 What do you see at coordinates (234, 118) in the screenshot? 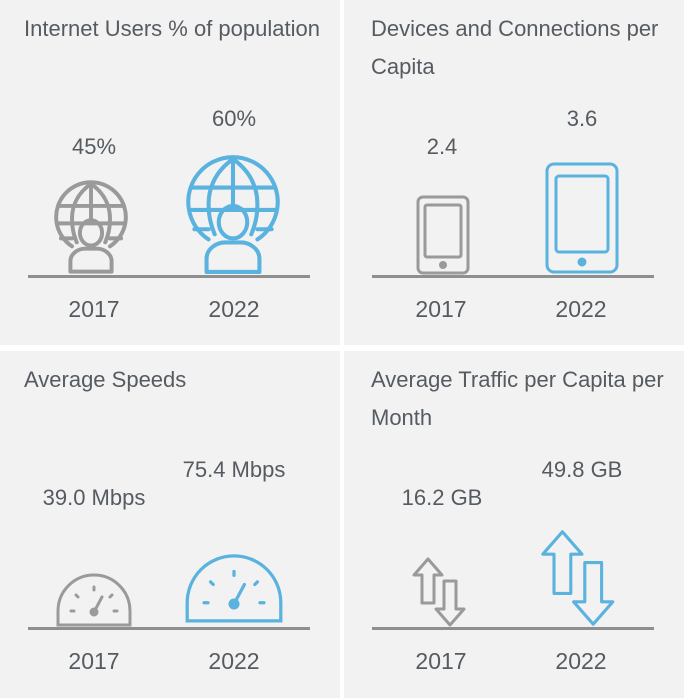
I see `value-label-2022: 60%` at bounding box center [234, 118].